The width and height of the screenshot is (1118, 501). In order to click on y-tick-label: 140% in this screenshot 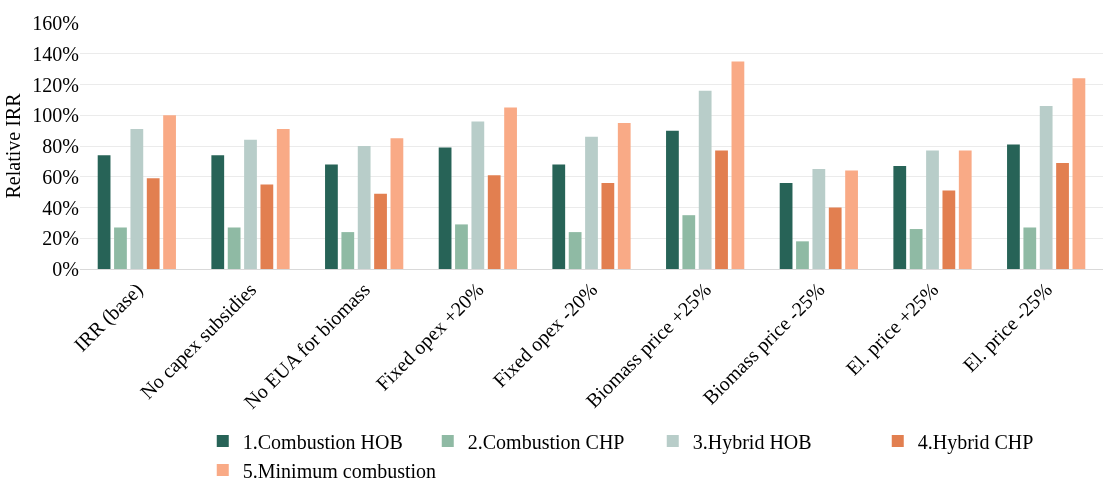, I will do `click(55, 53)`.